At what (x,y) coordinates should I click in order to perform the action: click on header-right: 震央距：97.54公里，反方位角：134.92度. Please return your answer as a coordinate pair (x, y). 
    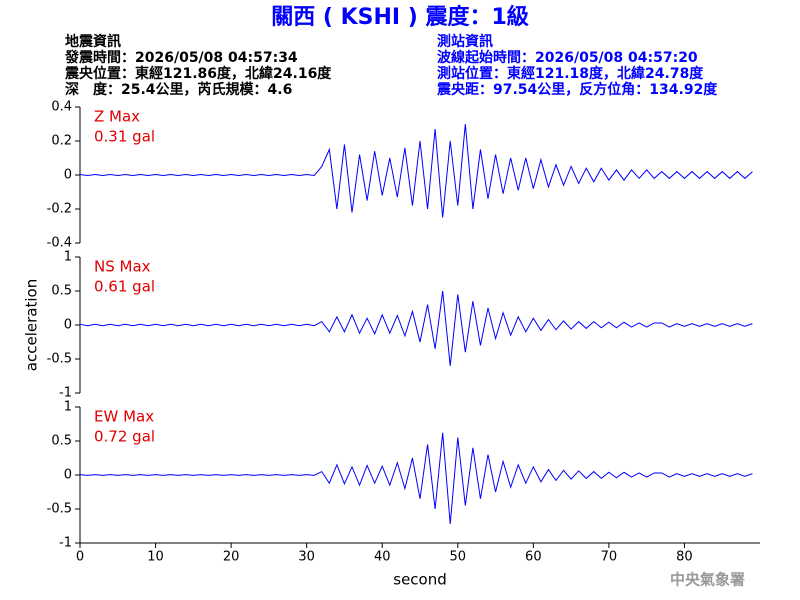
    Looking at the image, I should click on (577, 89).